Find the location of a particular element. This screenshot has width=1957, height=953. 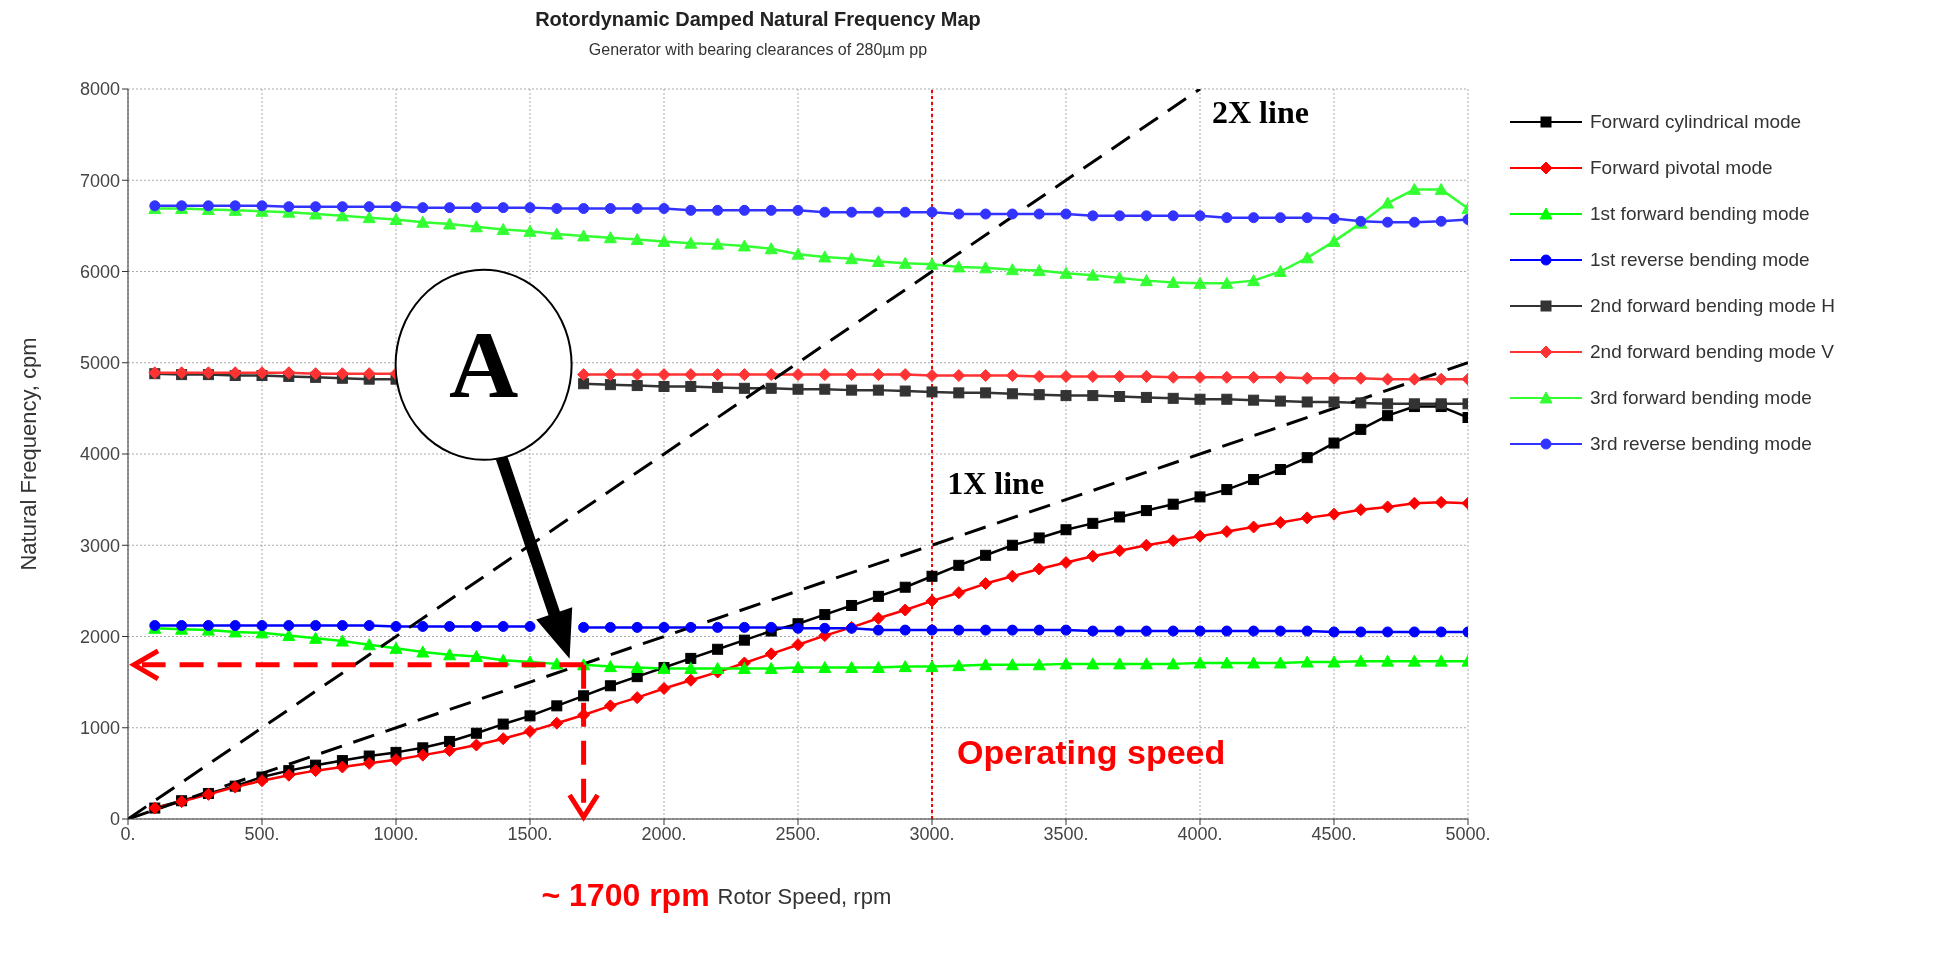

x-tick-label: 2500. is located at coordinates (798, 833).